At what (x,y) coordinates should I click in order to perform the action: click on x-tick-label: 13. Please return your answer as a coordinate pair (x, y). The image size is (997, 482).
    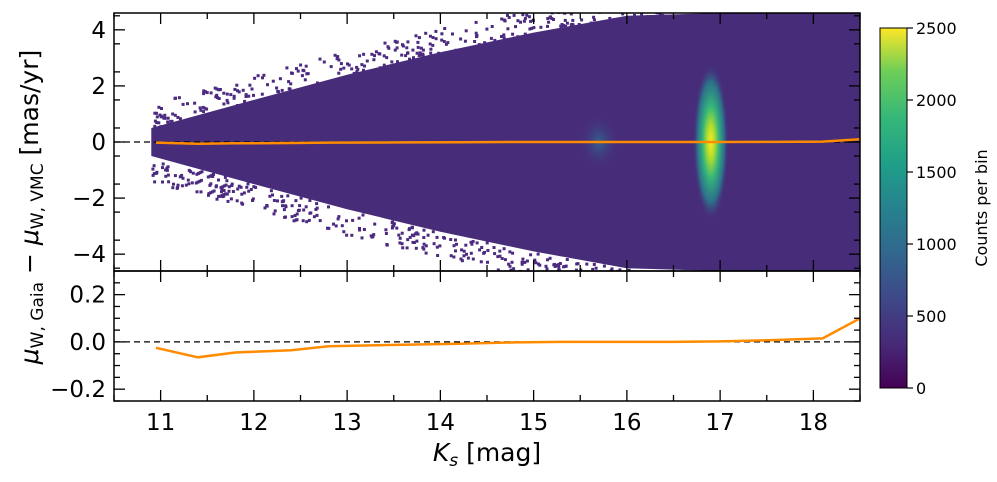
    Looking at the image, I should click on (346, 423).